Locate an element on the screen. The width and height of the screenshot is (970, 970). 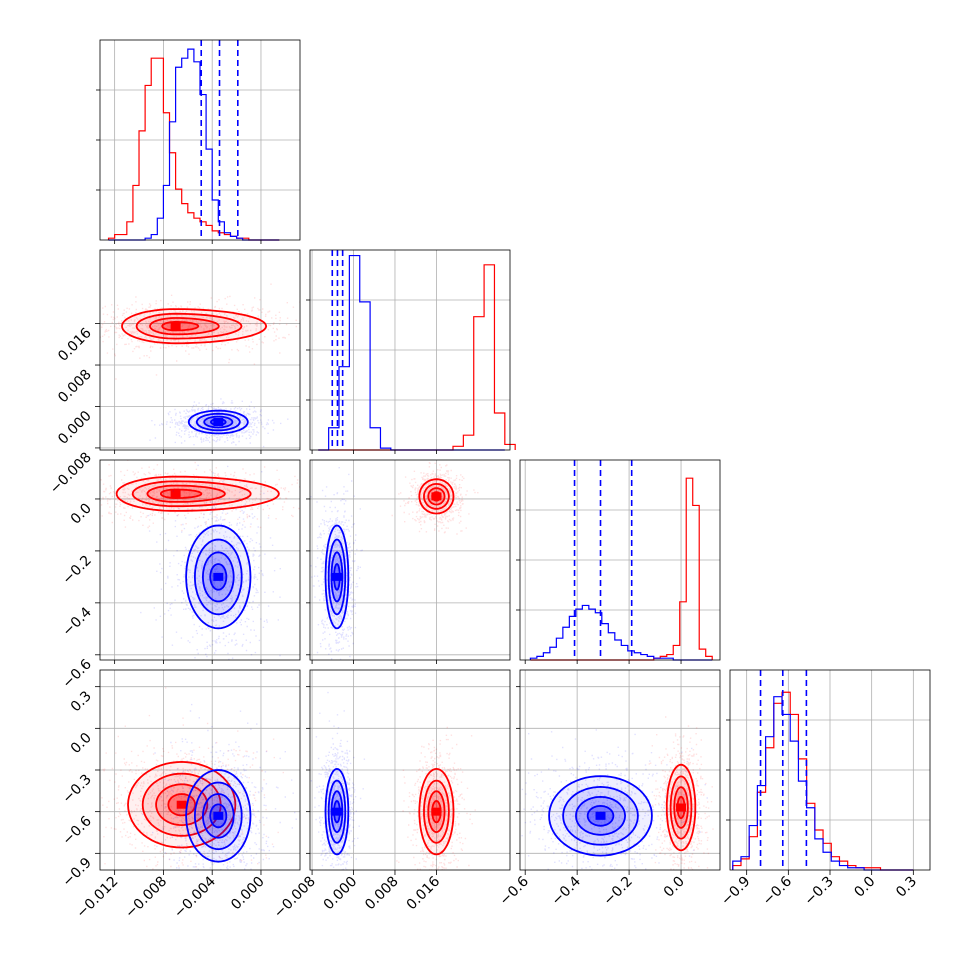
density-fill is located at coordinates (197, 493).